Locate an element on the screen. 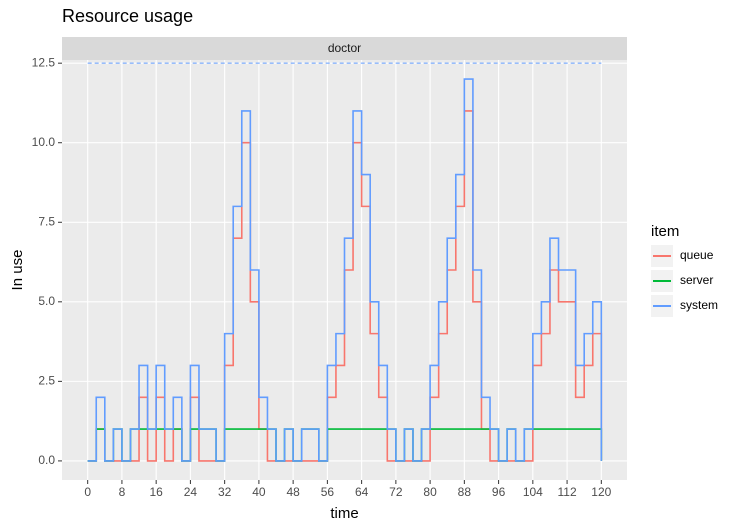  x-tick-label: 24 is located at coordinates (191, 492).